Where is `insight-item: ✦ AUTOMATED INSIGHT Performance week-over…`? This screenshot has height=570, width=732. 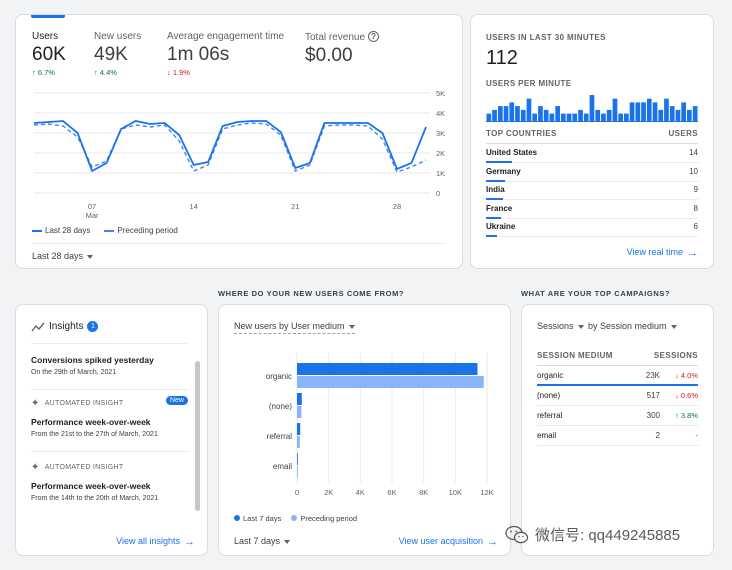
insight-item: ✦ AUTOMATED INSIGHT Performance week-over… is located at coordinates (109, 482).